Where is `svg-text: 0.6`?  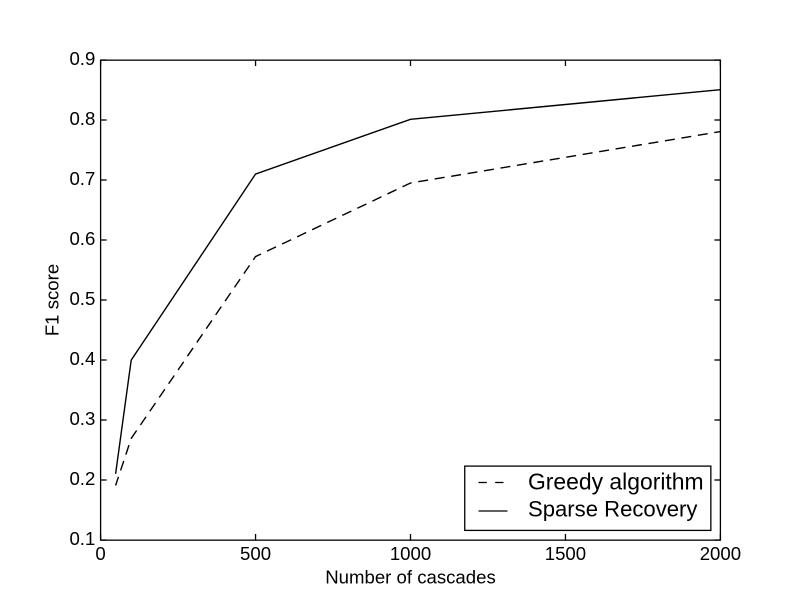
svg-text: 0.6 is located at coordinates (82, 238).